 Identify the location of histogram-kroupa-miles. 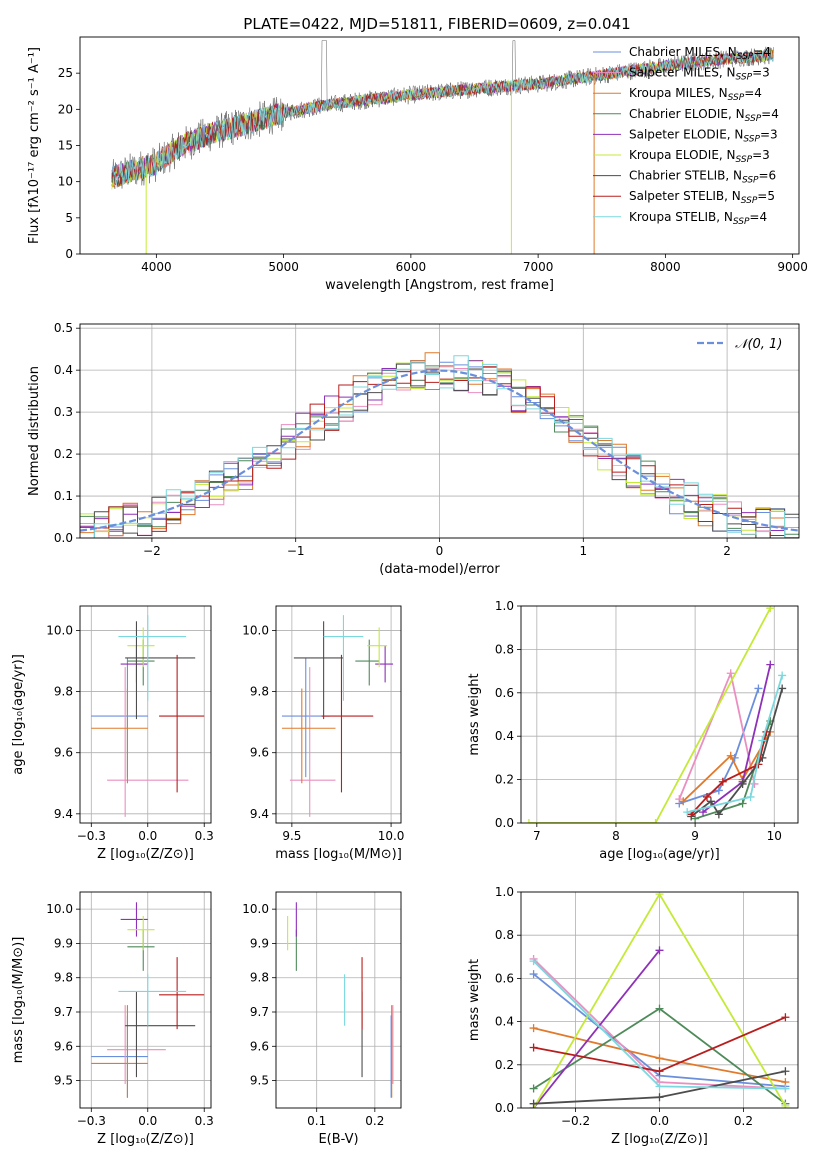
(439, 445).